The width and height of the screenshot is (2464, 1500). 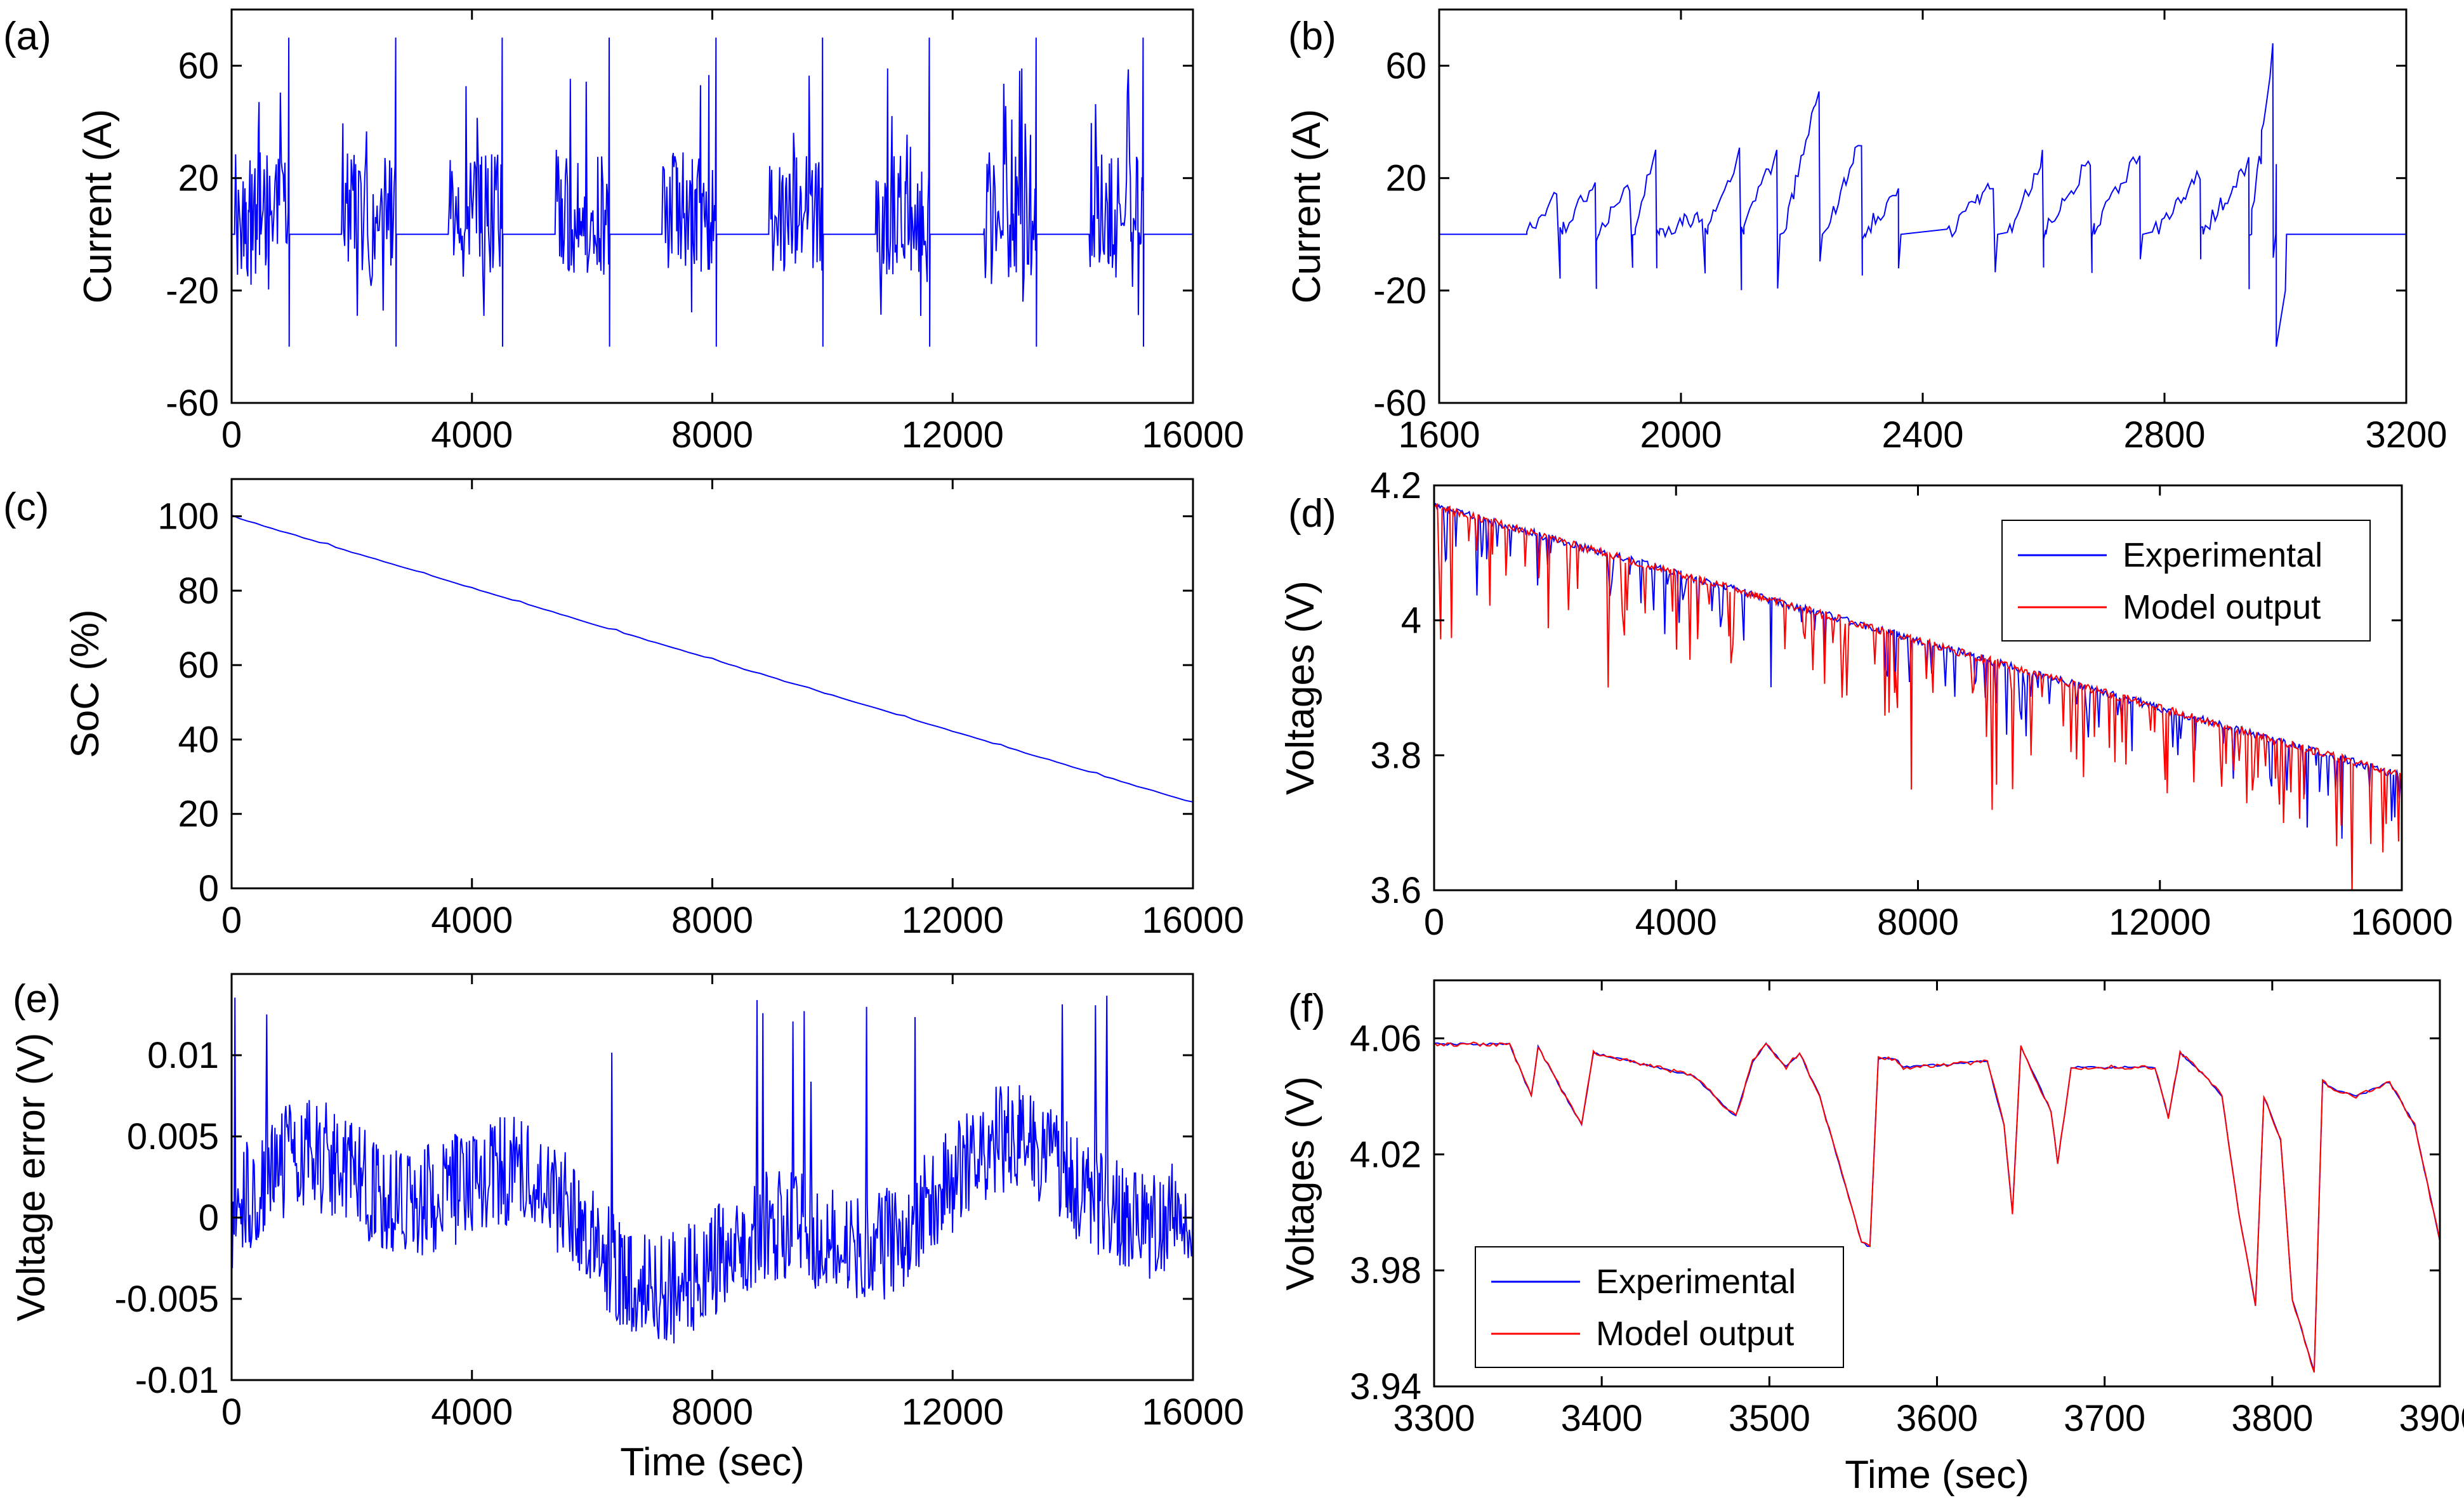 I want to click on x-tick-label-f: 3800, so click(x=2272, y=1418).